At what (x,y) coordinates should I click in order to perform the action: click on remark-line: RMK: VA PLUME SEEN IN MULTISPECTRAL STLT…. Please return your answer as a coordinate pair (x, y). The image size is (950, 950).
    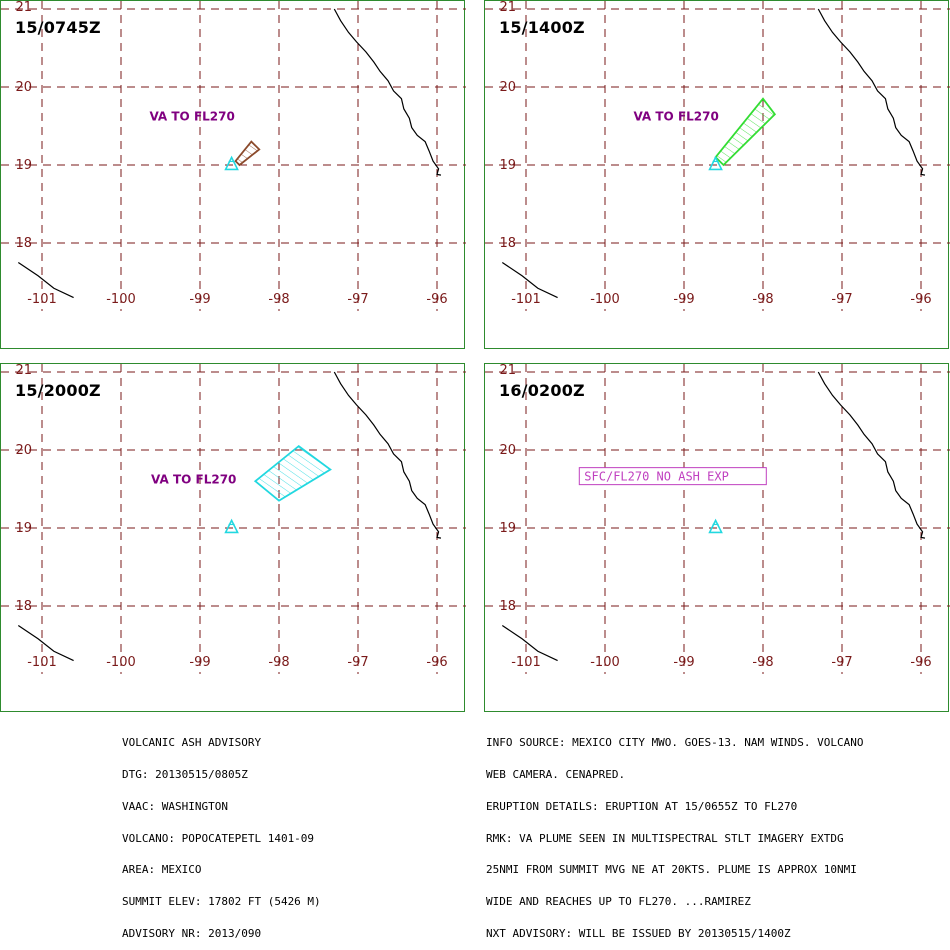
    Looking at the image, I should click on (665, 838).